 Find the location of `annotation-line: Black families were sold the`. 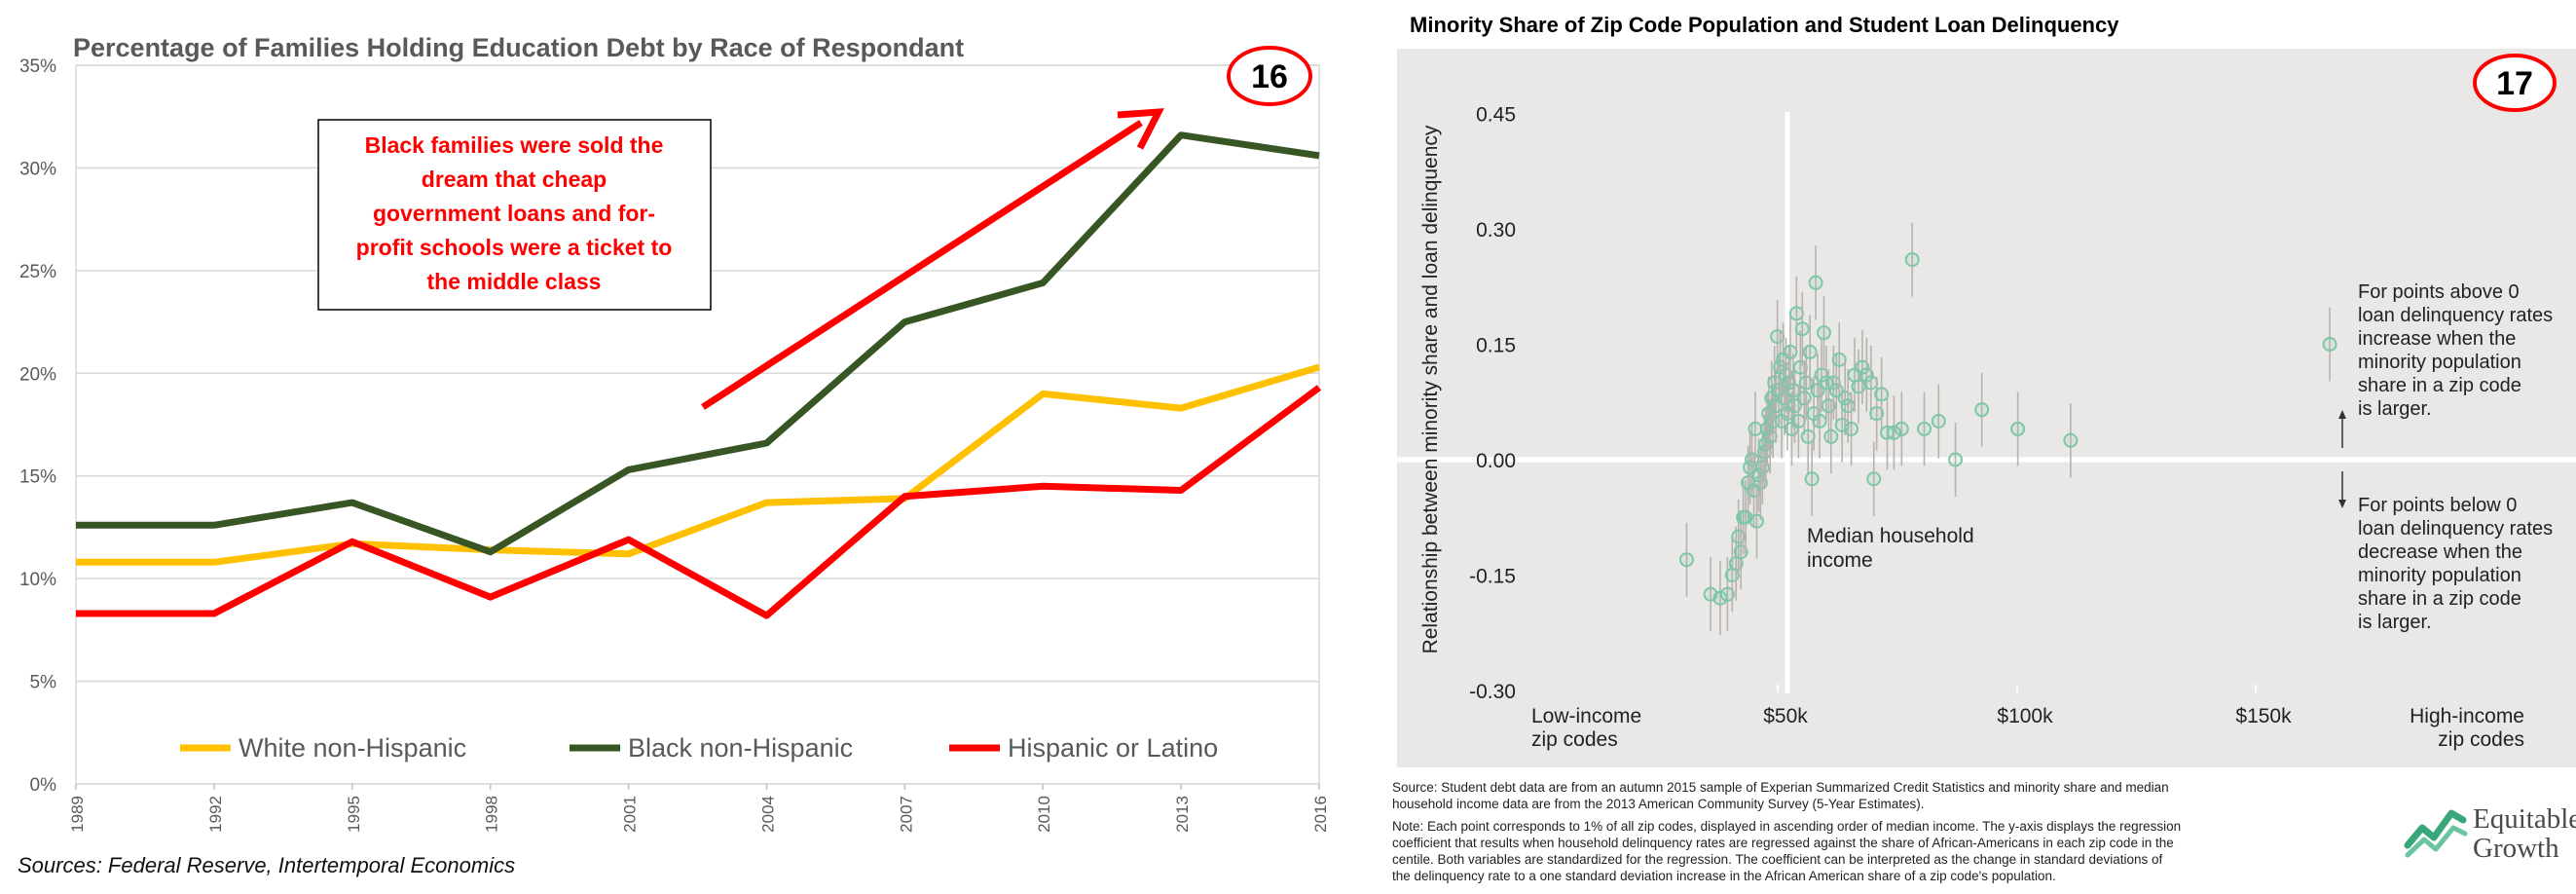

annotation-line: Black families were sold the is located at coordinates (514, 145).